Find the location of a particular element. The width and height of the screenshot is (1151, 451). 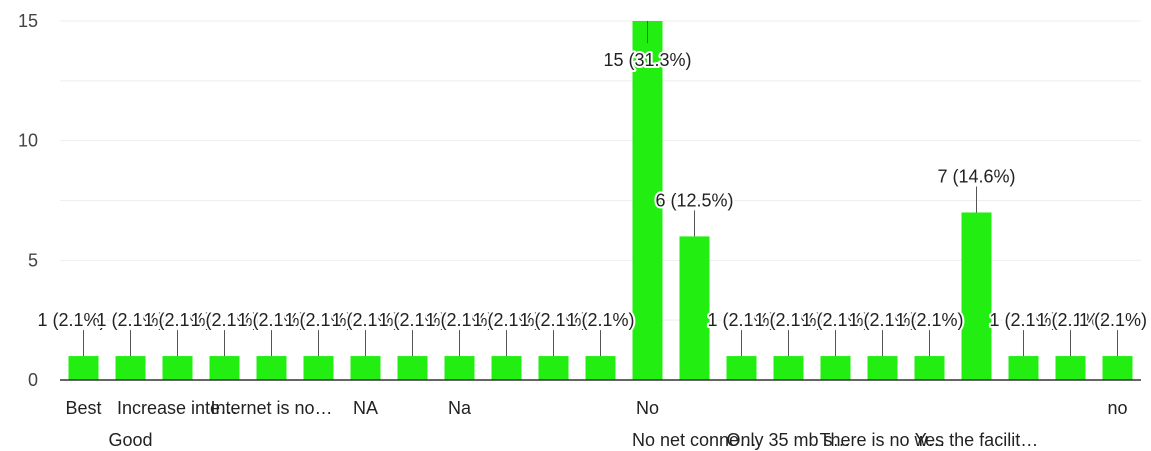

data-label: 6 (12.5%) is located at coordinates (694, 200).